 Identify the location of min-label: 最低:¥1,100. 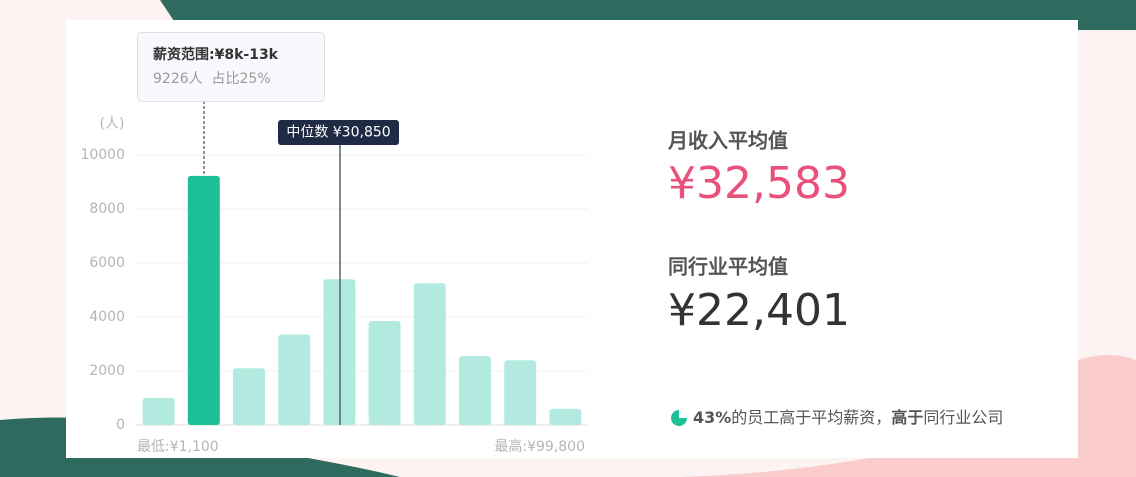
(178, 447).